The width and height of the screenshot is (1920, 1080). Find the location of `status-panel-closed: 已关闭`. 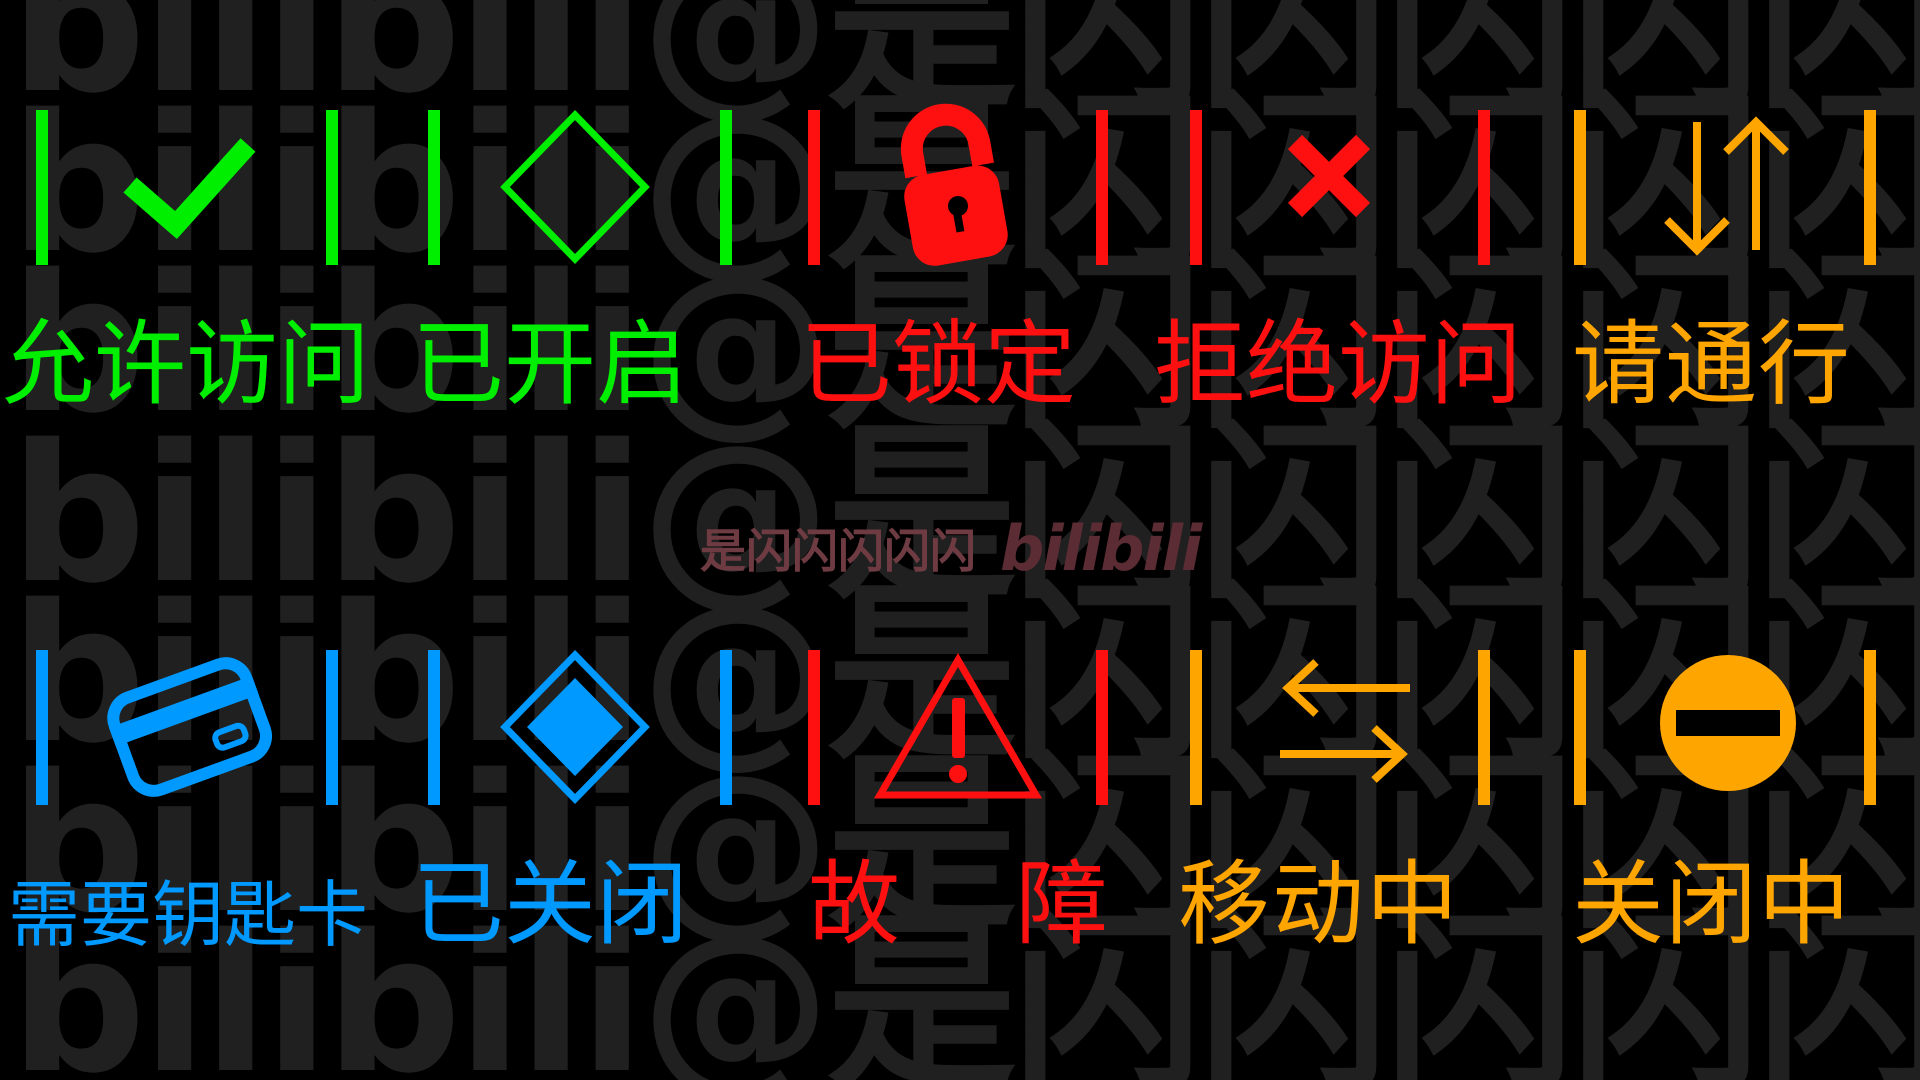

status-panel-closed: 已关闭 is located at coordinates (561, 810).